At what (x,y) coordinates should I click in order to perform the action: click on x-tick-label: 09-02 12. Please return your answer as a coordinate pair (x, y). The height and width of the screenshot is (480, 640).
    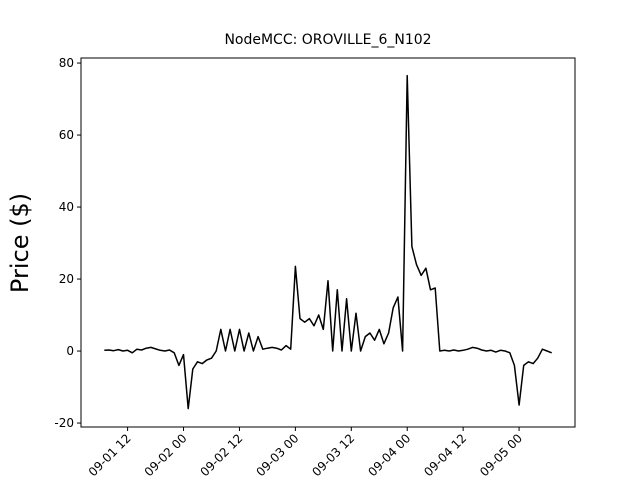
    Looking at the image, I should click on (222, 455).